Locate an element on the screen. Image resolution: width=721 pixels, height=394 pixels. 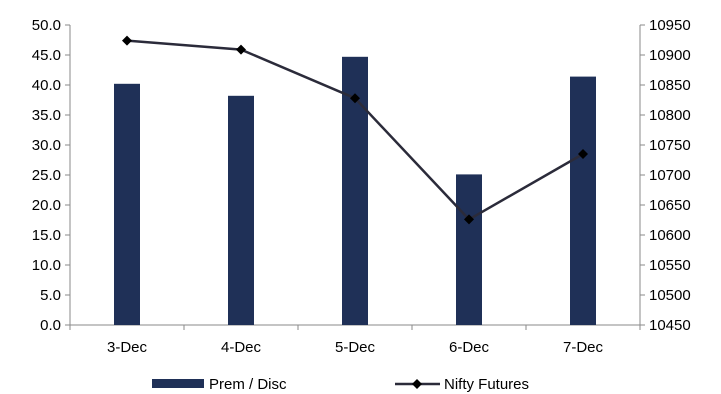
x-tick-label: 7-Dec is located at coordinates (583, 347).